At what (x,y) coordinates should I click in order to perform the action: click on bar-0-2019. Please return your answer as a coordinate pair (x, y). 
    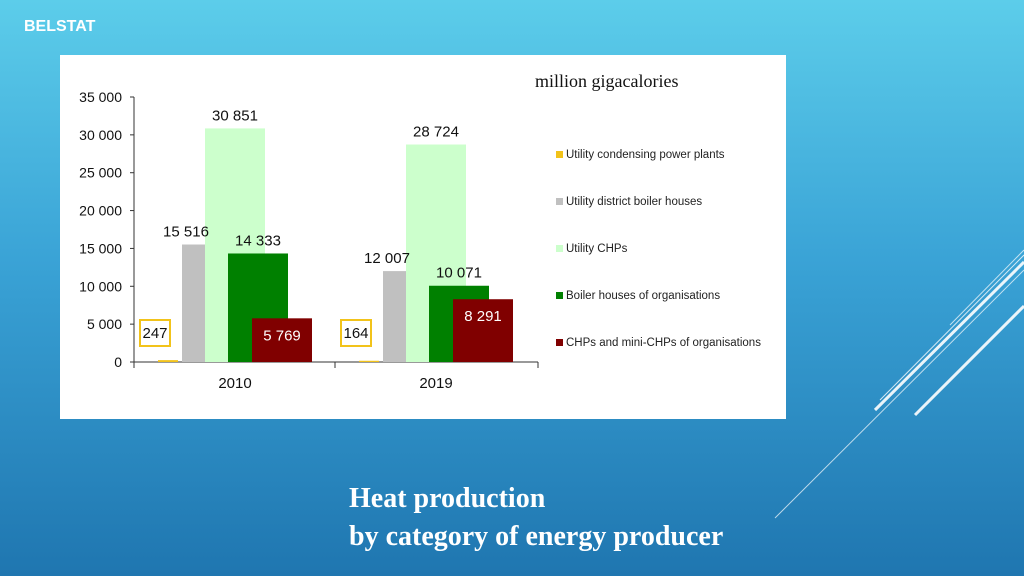
    Looking at the image, I should click on (369, 361).